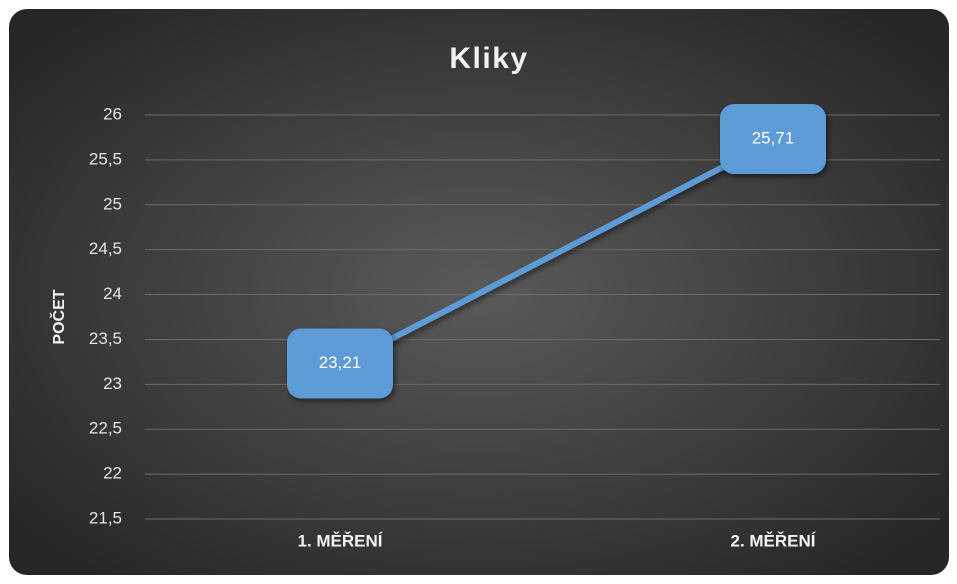  Describe the element at coordinates (58, 316) in the screenshot. I see `y-axis-label: POČET` at that location.